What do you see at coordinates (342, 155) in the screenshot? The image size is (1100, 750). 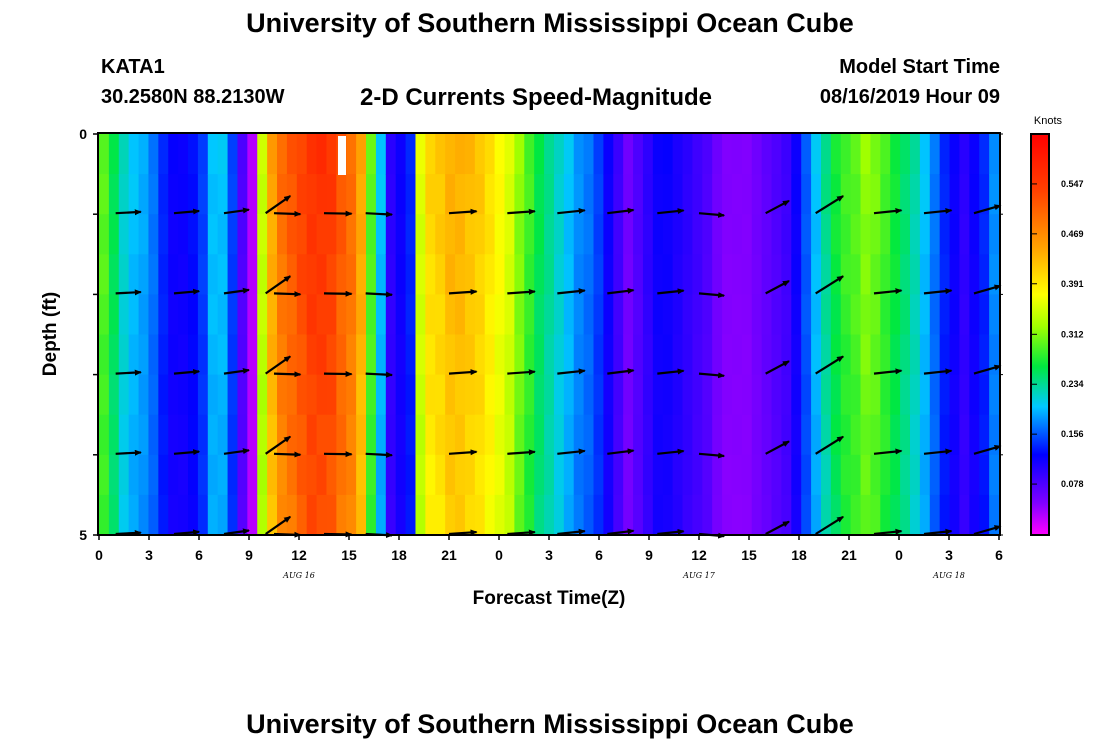 I see `missing-data-mark` at bounding box center [342, 155].